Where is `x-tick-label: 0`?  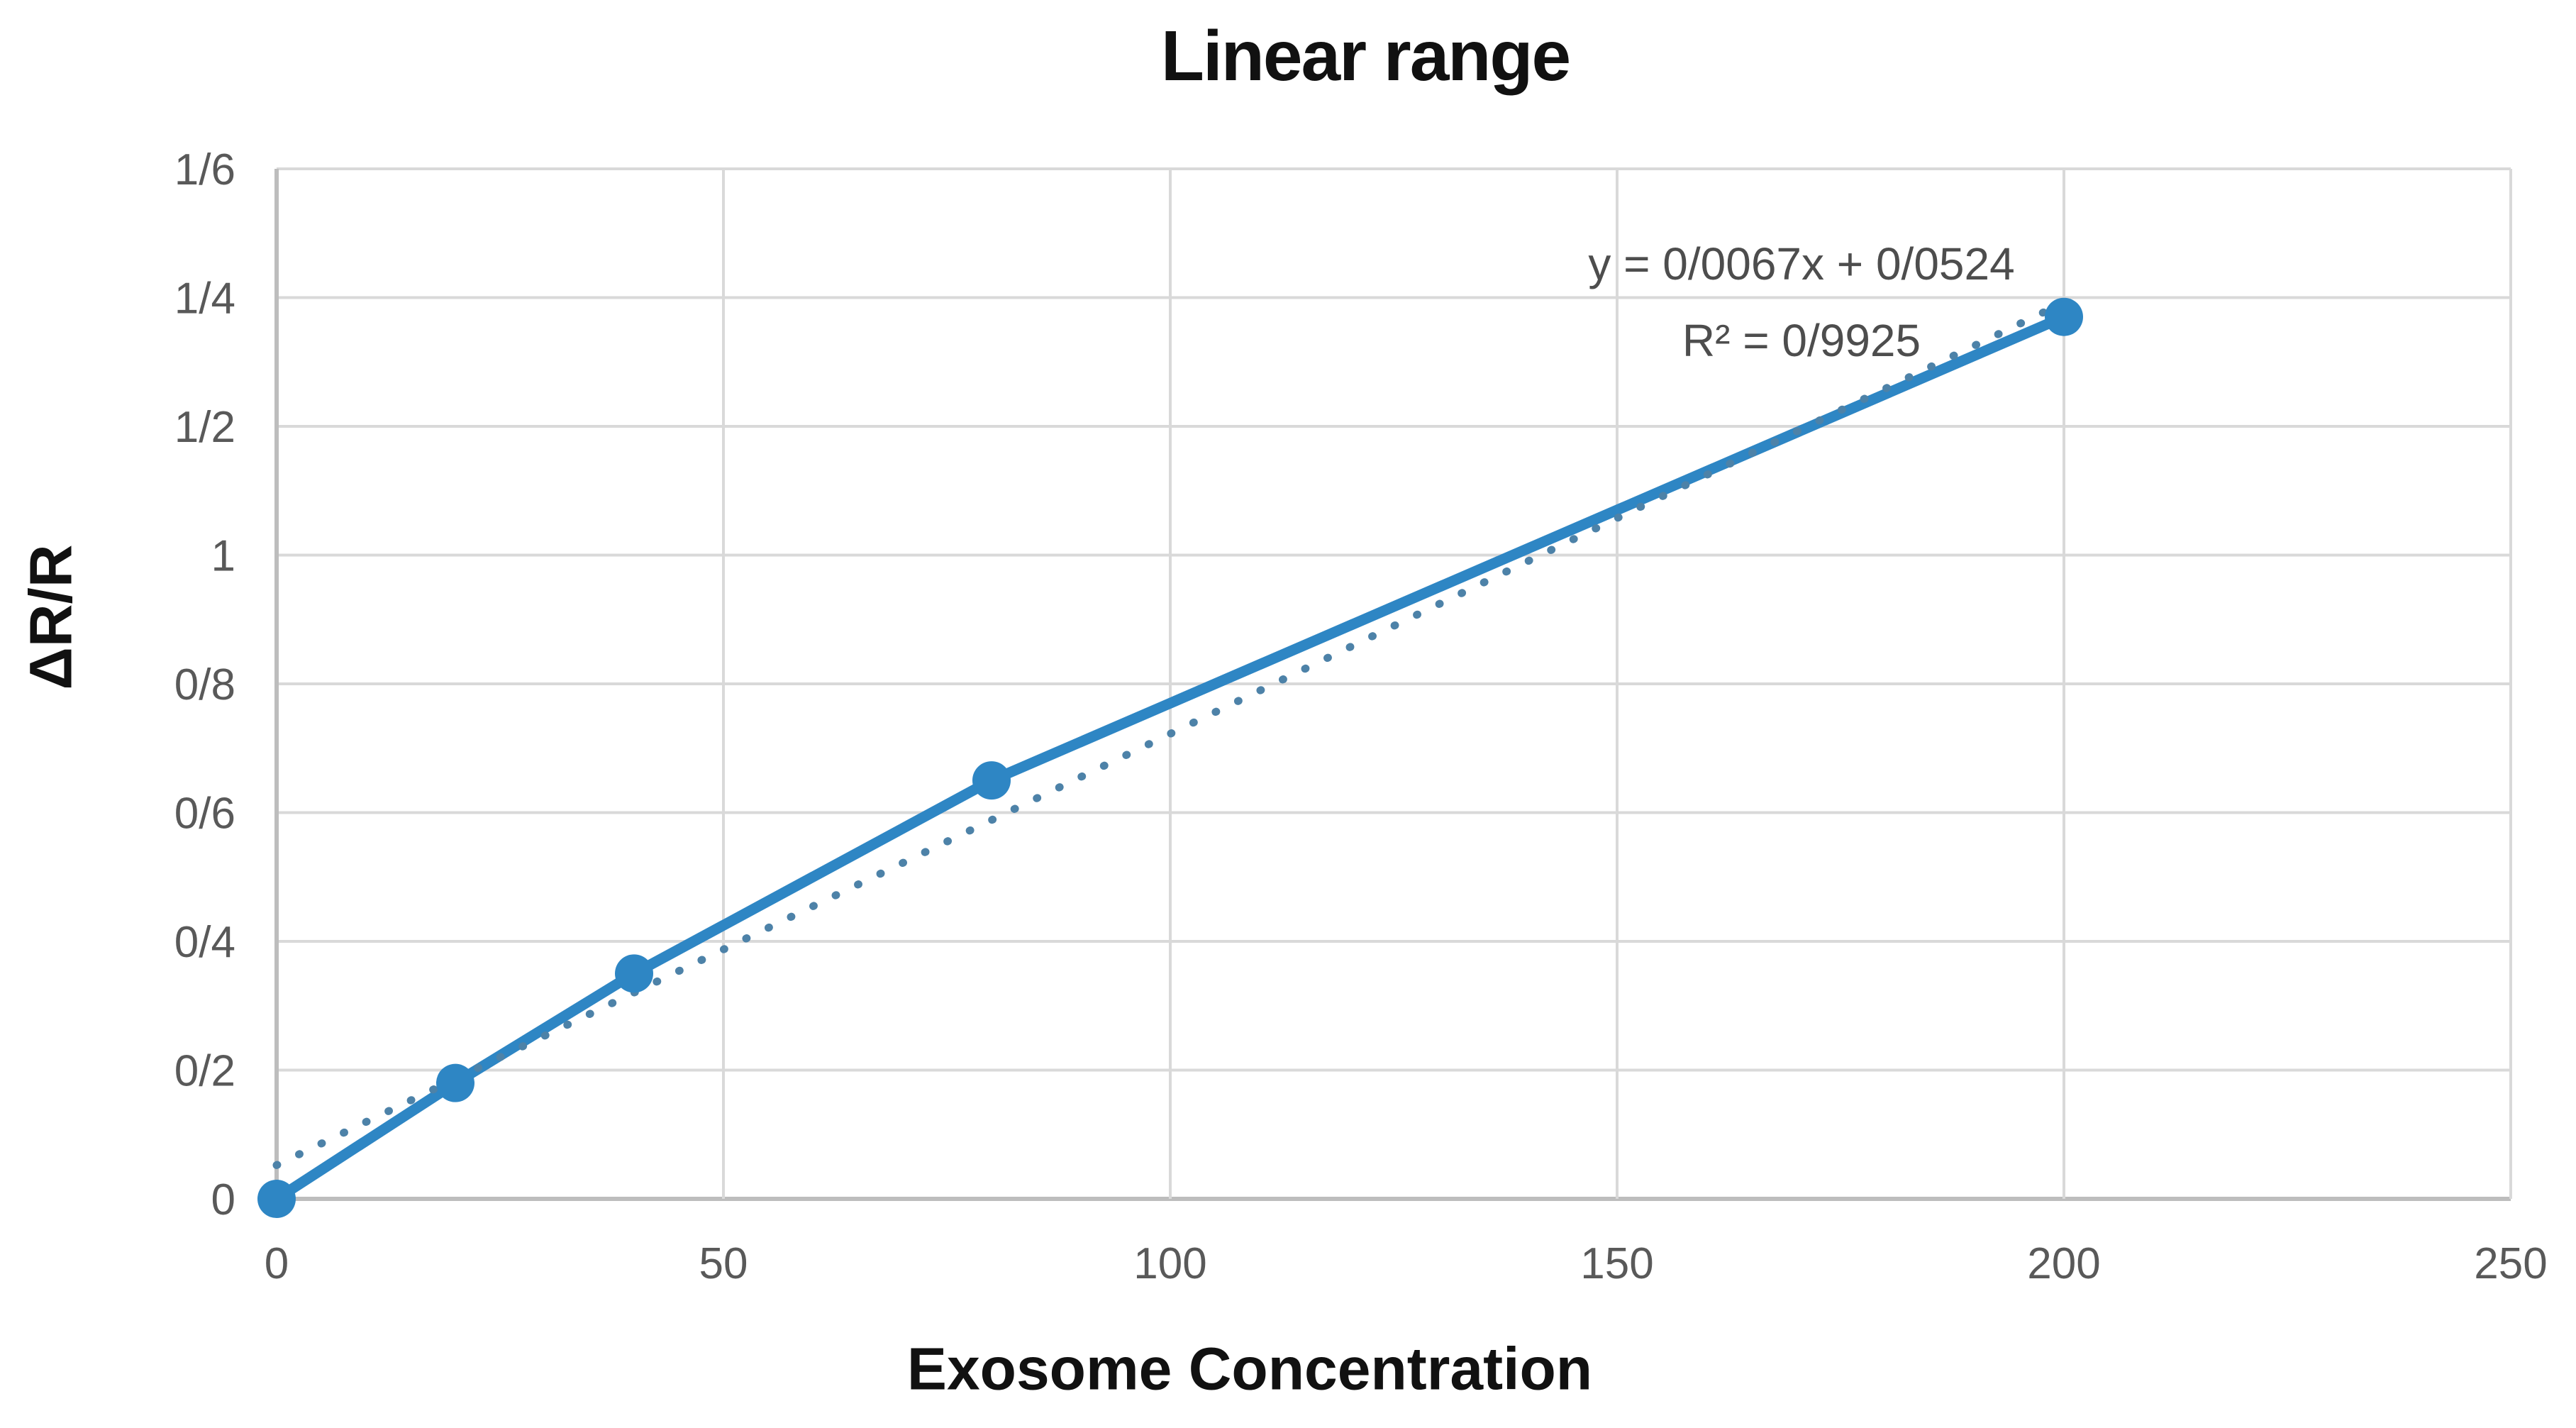
x-tick-label: 0 is located at coordinates (277, 1263).